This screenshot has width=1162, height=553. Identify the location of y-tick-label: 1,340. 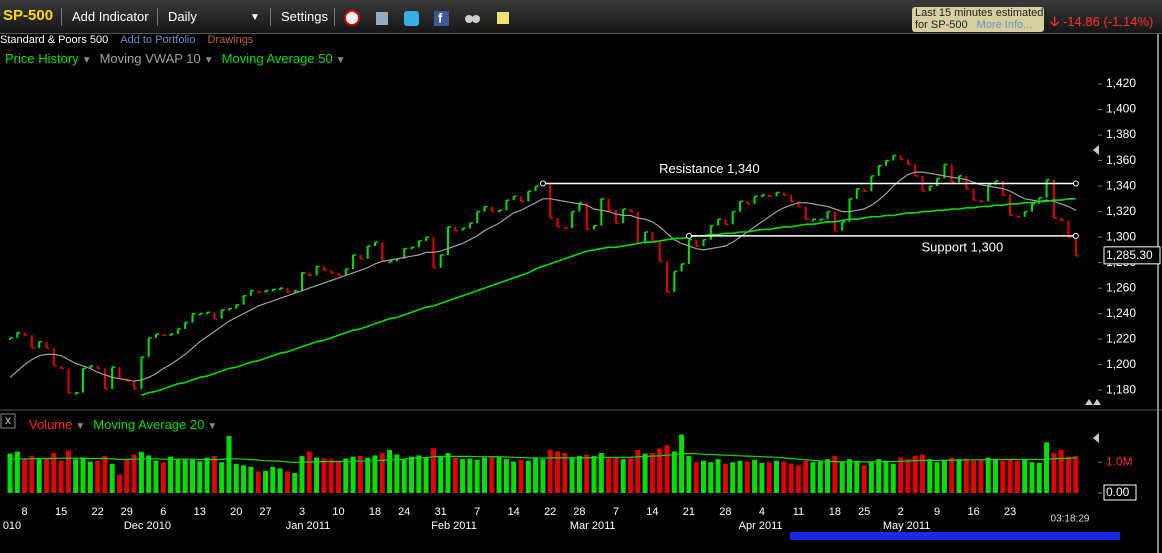
(1121, 185).